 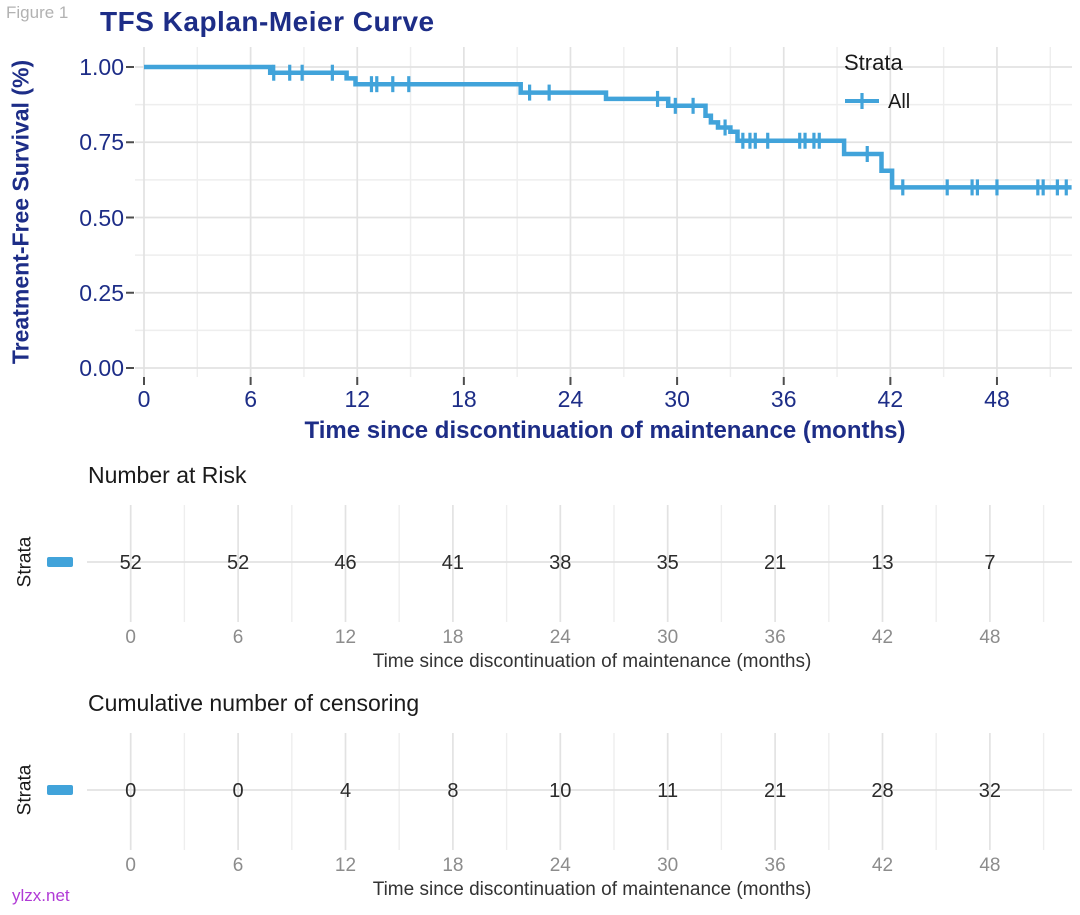 I want to click on km-curve, so click(x=608, y=127).